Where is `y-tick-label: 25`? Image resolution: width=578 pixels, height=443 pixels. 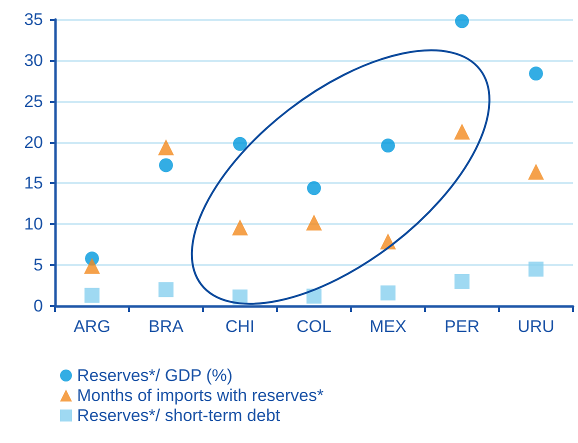
y-tick-label: 25 is located at coordinates (33, 101).